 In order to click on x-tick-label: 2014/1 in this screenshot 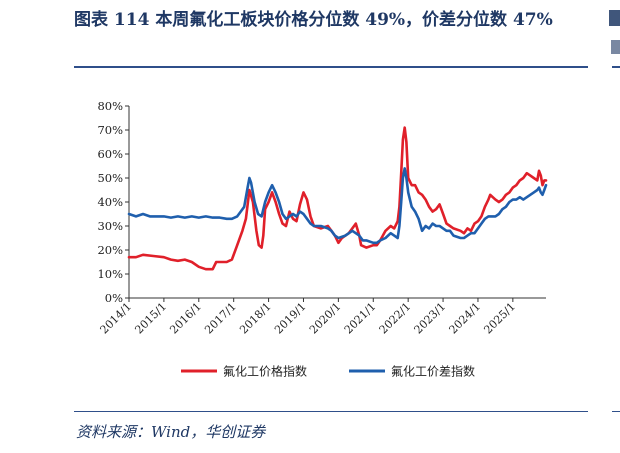, I will do `click(116, 318)`.